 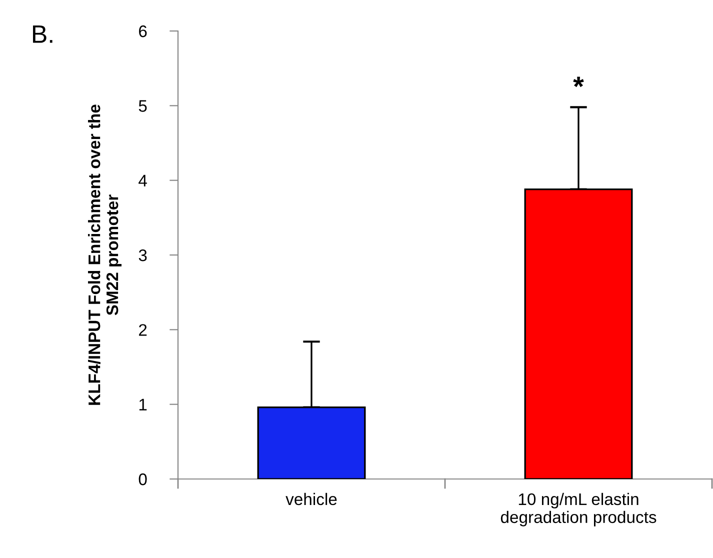 I want to click on y-tick-label: 1, so click(x=143, y=404).